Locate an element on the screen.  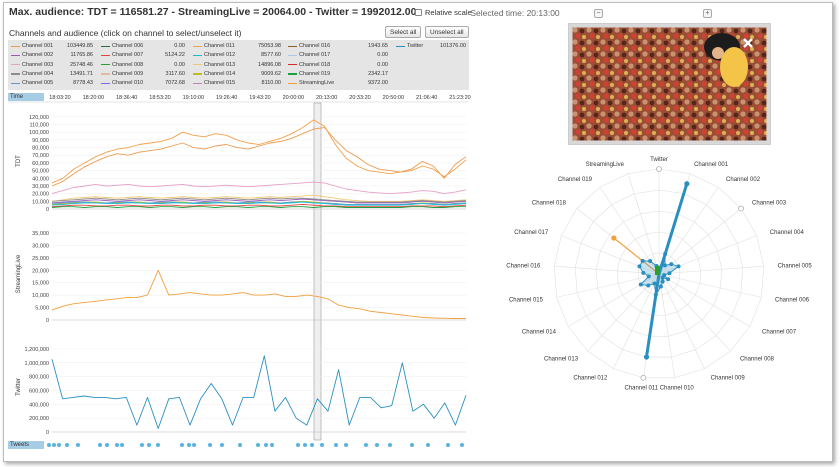
y-tick-label: 1,000,000 is located at coordinates (37, 364).